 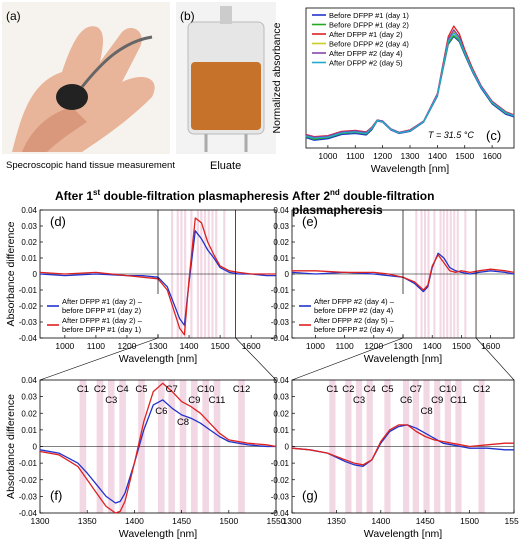 I want to click on xtick-label-d-1100: 1100, so click(x=96, y=346).